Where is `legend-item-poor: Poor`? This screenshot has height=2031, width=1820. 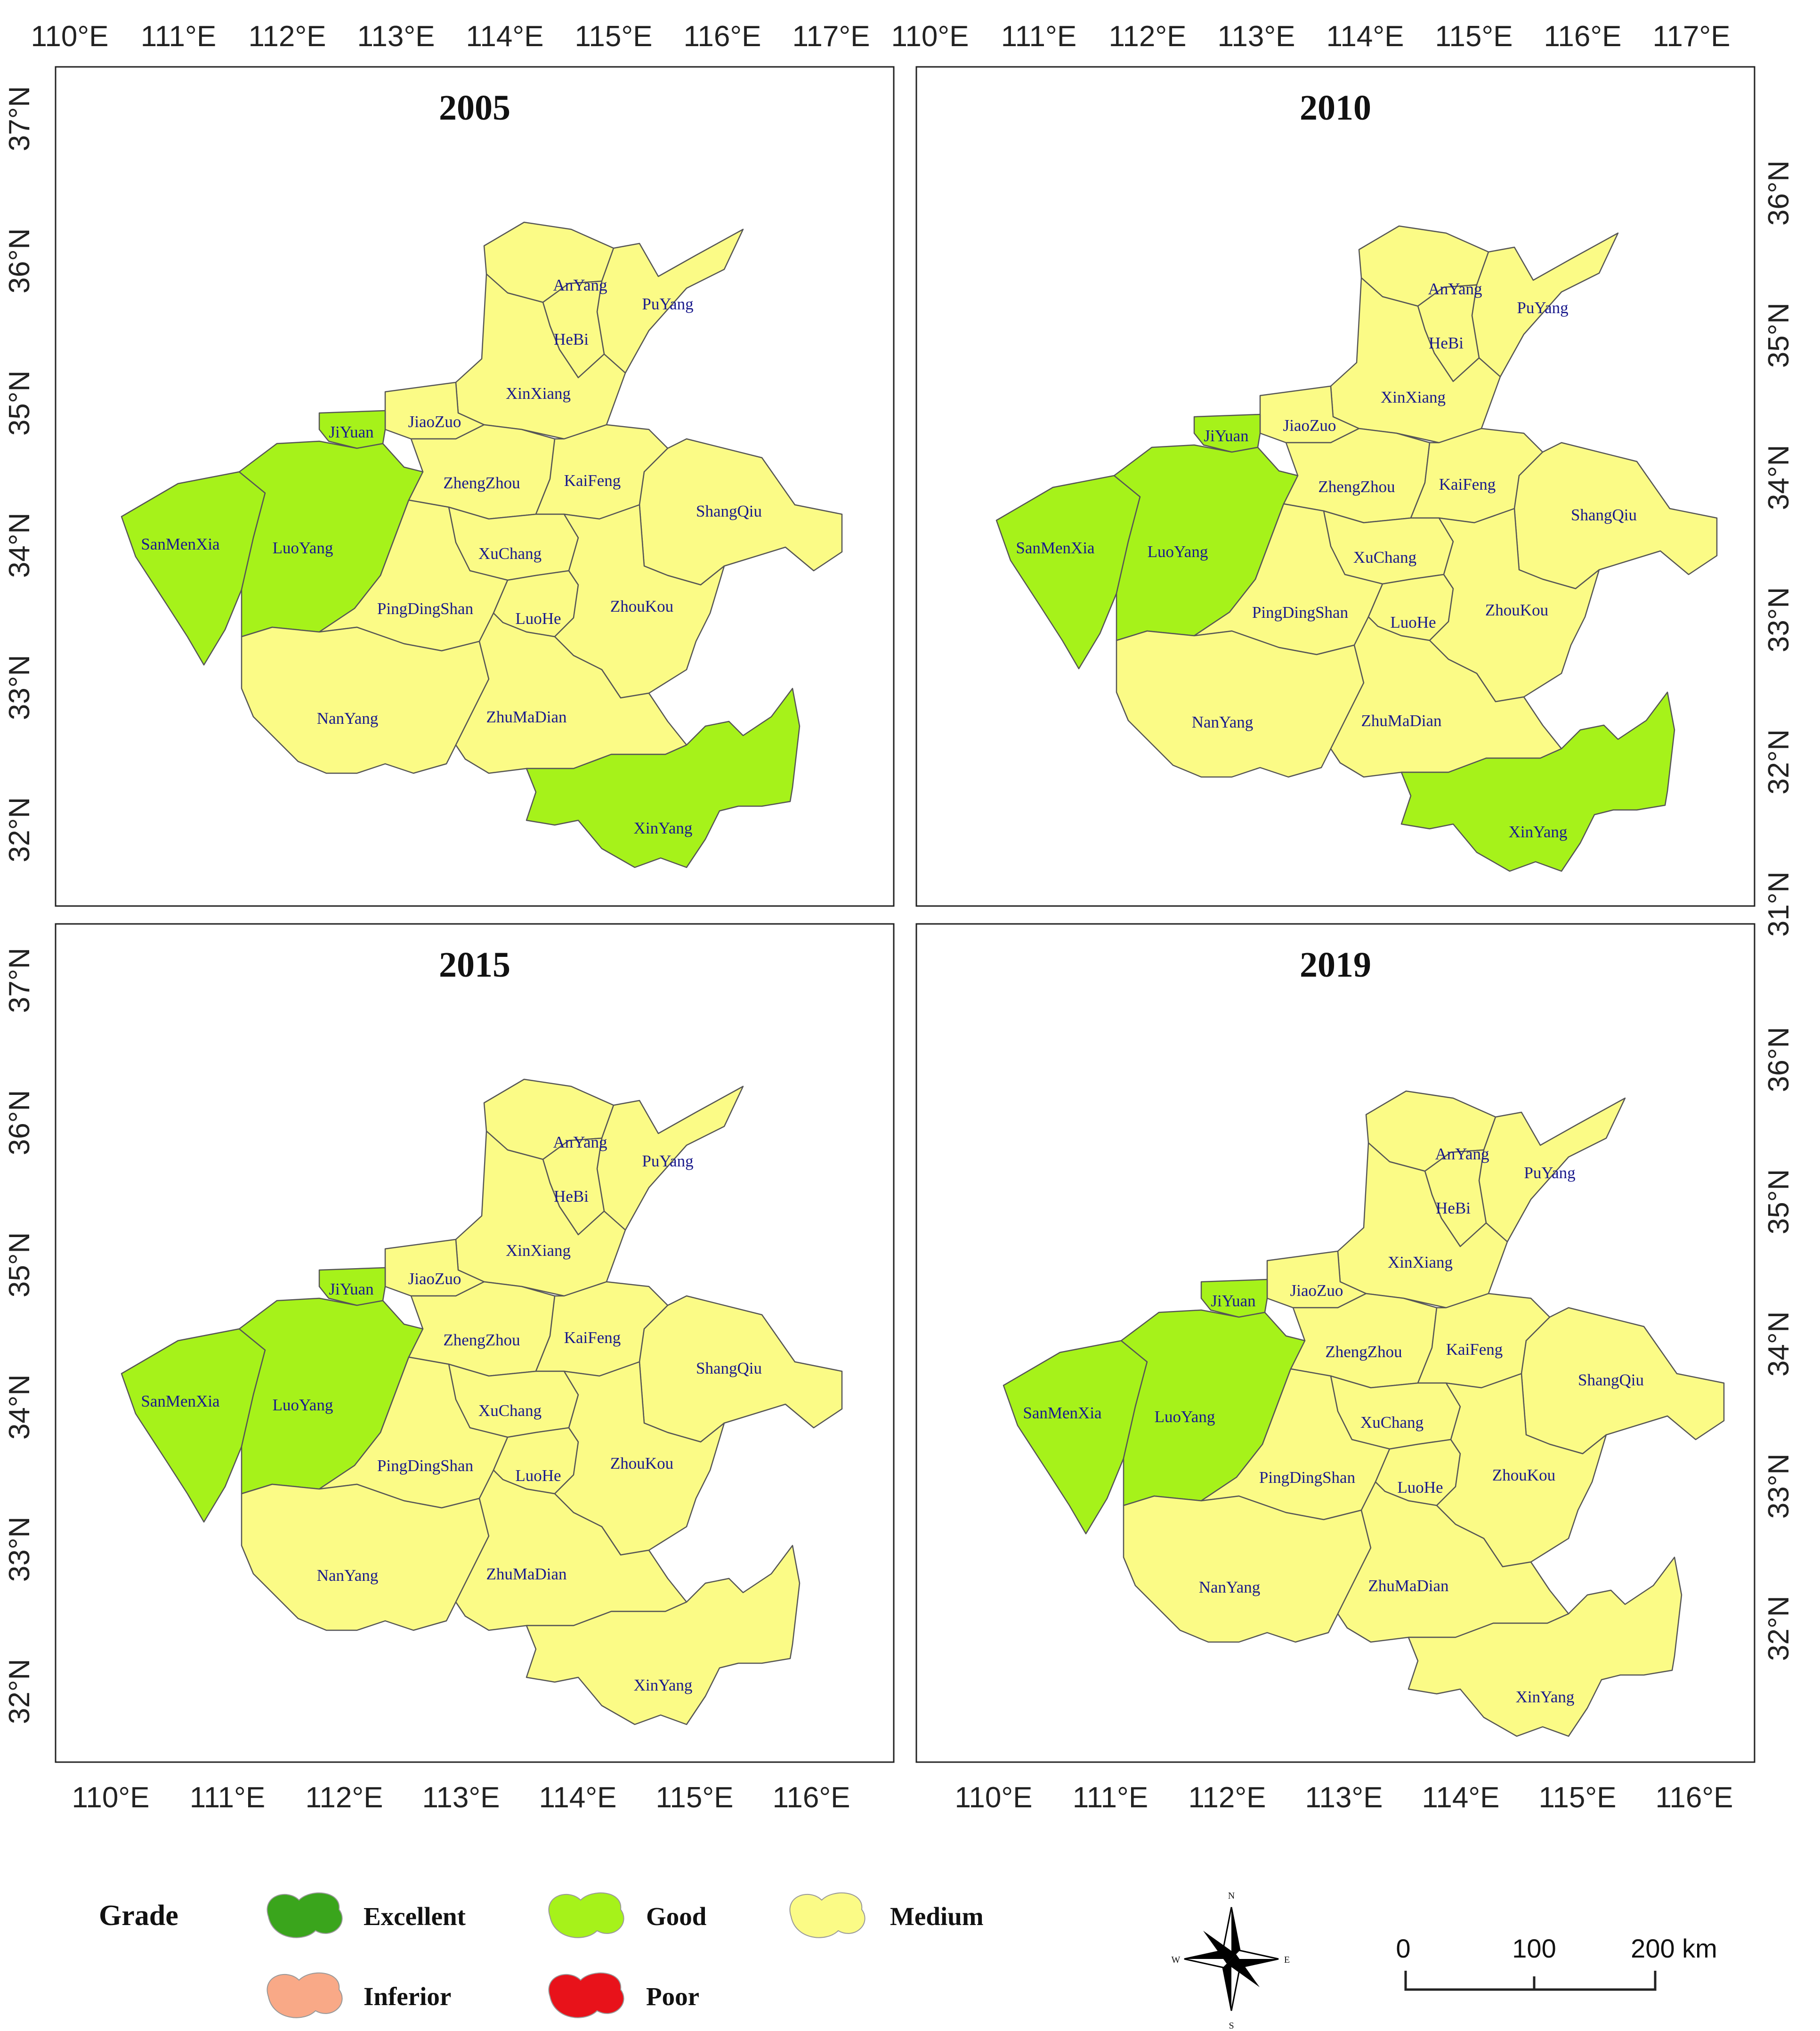
legend-item-poor: Poor is located at coordinates (623, 1995).